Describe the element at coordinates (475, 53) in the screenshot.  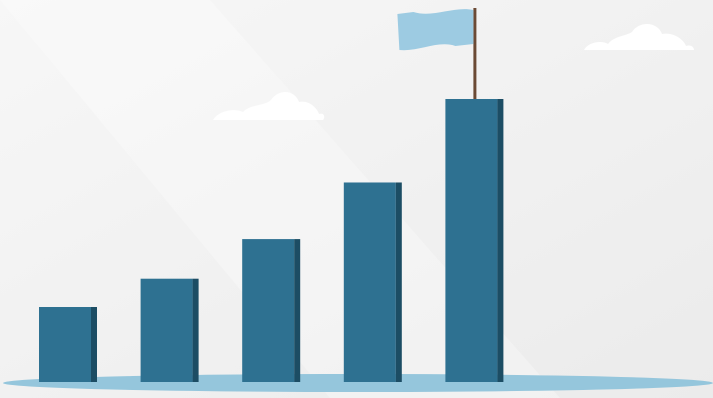
I see `flag-pole` at that location.